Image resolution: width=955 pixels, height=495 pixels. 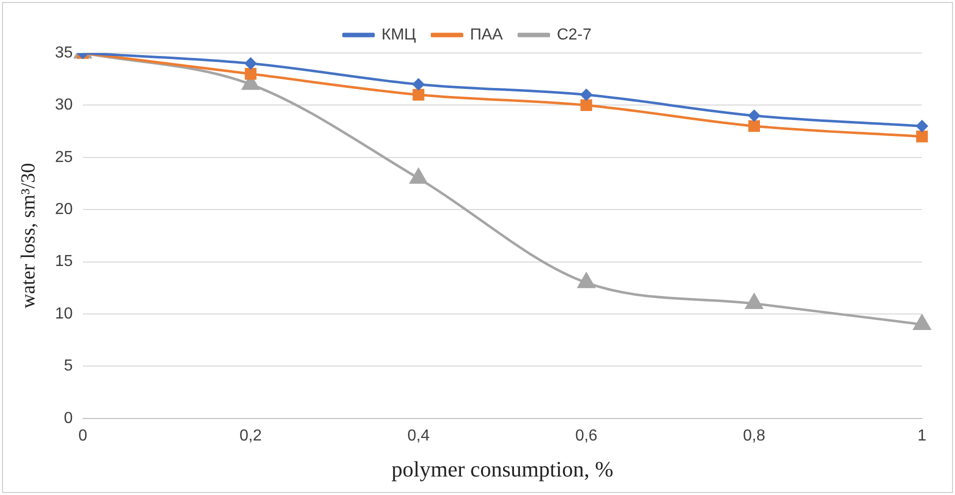 I want to click on legend-label: КМЦ, so click(x=398, y=35).